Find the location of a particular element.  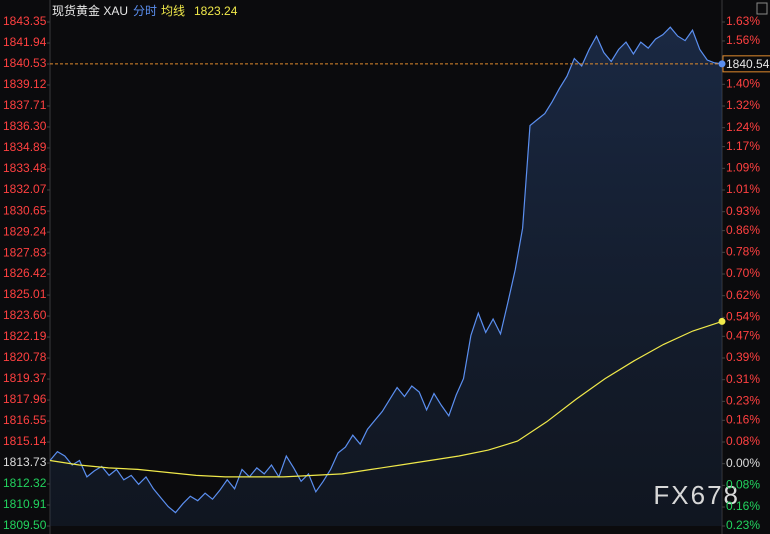

toolbar-icon is located at coordinates (762, 8).